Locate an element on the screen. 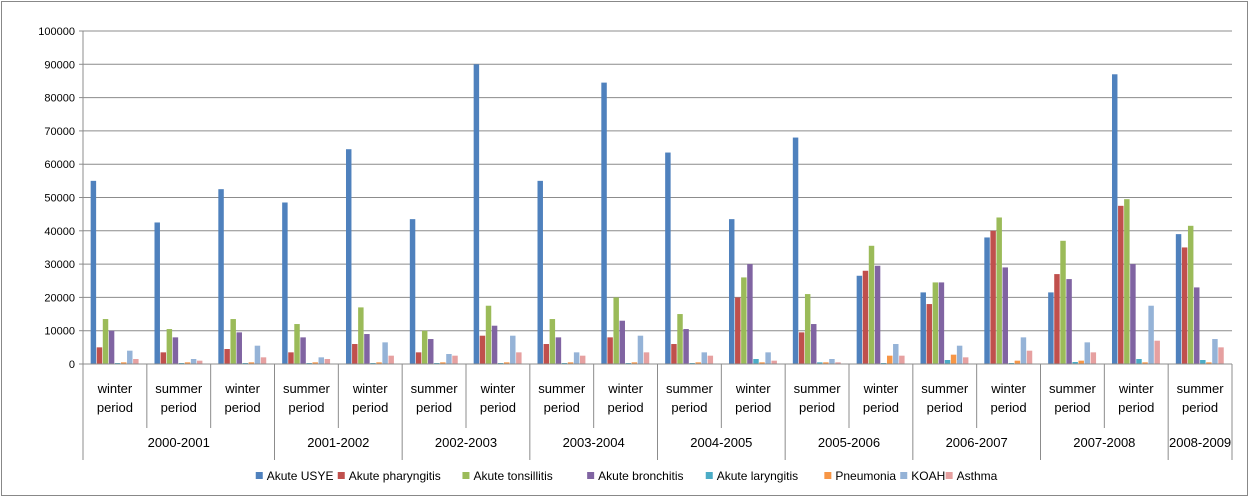 Image resolution: width=1249 pixels, height=502 pixels. legend-label: Pneumonia is located at coordinates (865, 476).